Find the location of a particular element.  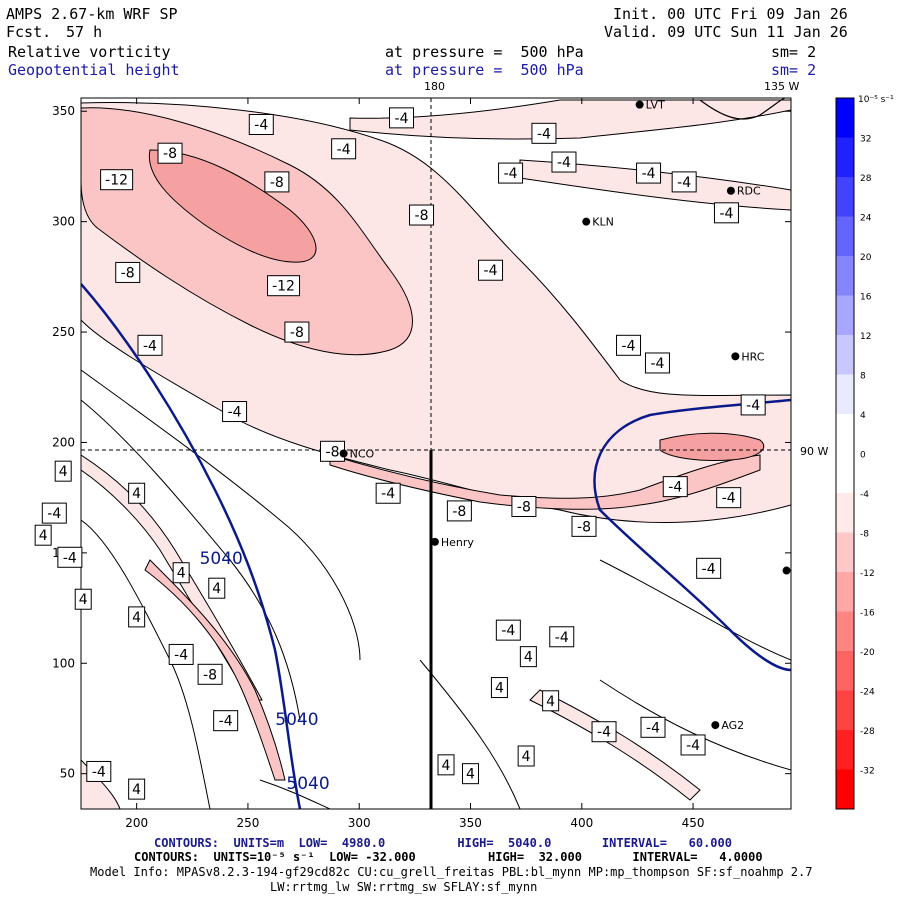

station-label: RDC is located at coordinates (749, 191).